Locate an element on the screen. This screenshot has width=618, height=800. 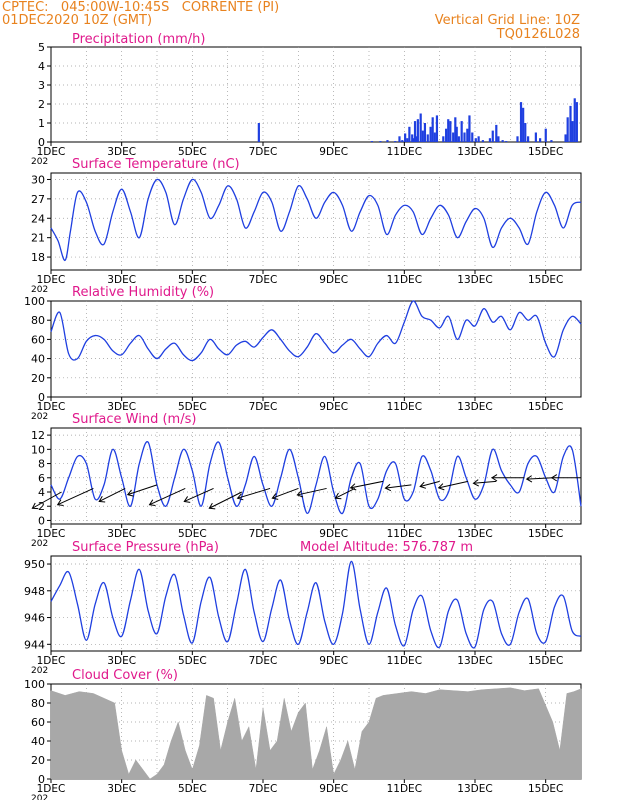
rh-ytick-label: 100 is located at coordinates (34, 301).